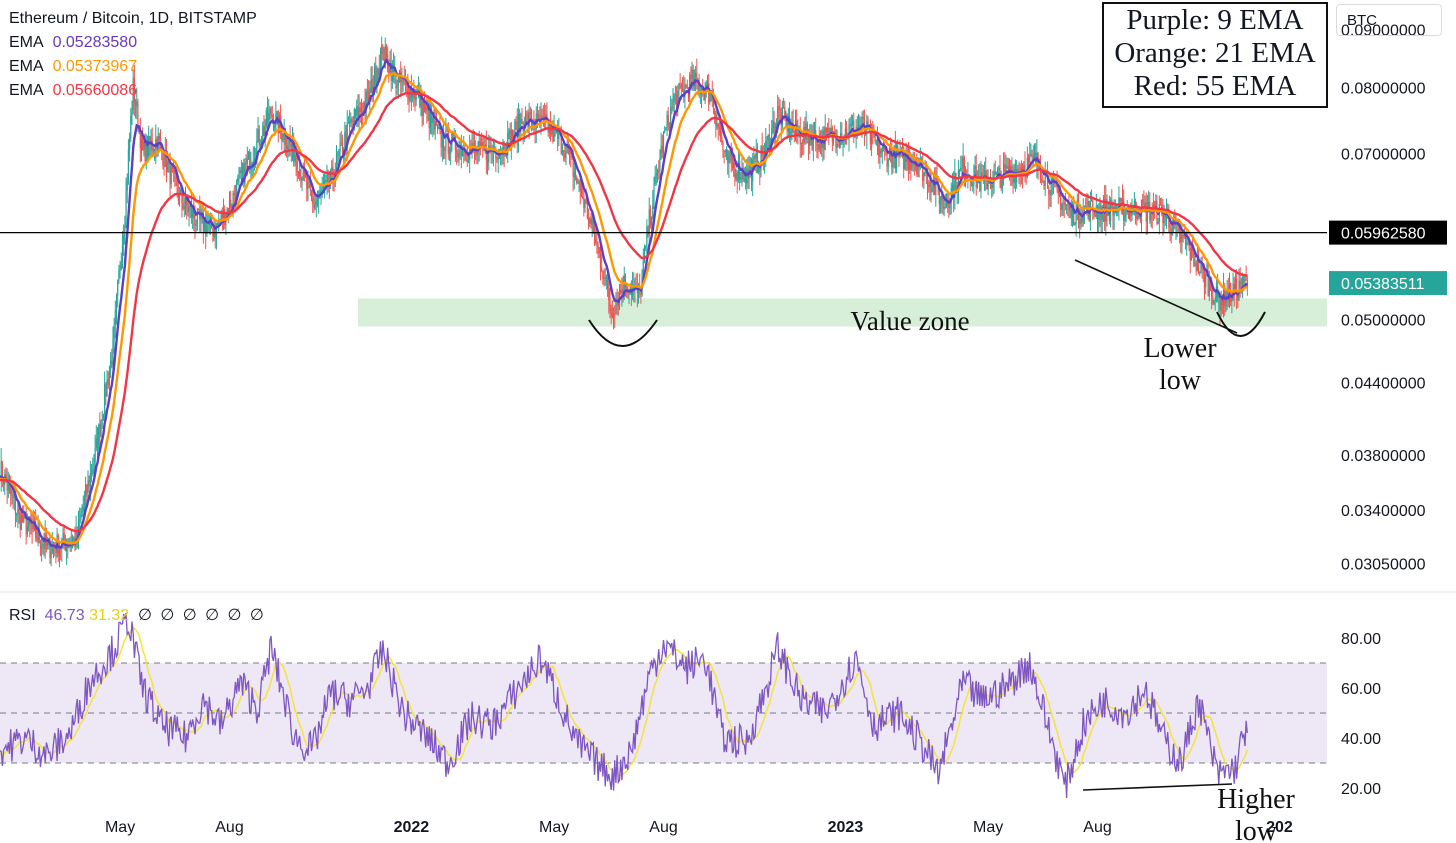 Image resolution: width=1456 pixels, height=843 pixels. What do you see at coordinates (1361, 789) in the screenshot?
I see `rsi-tick-label: 20.00` at bounding box center [1361, 789].